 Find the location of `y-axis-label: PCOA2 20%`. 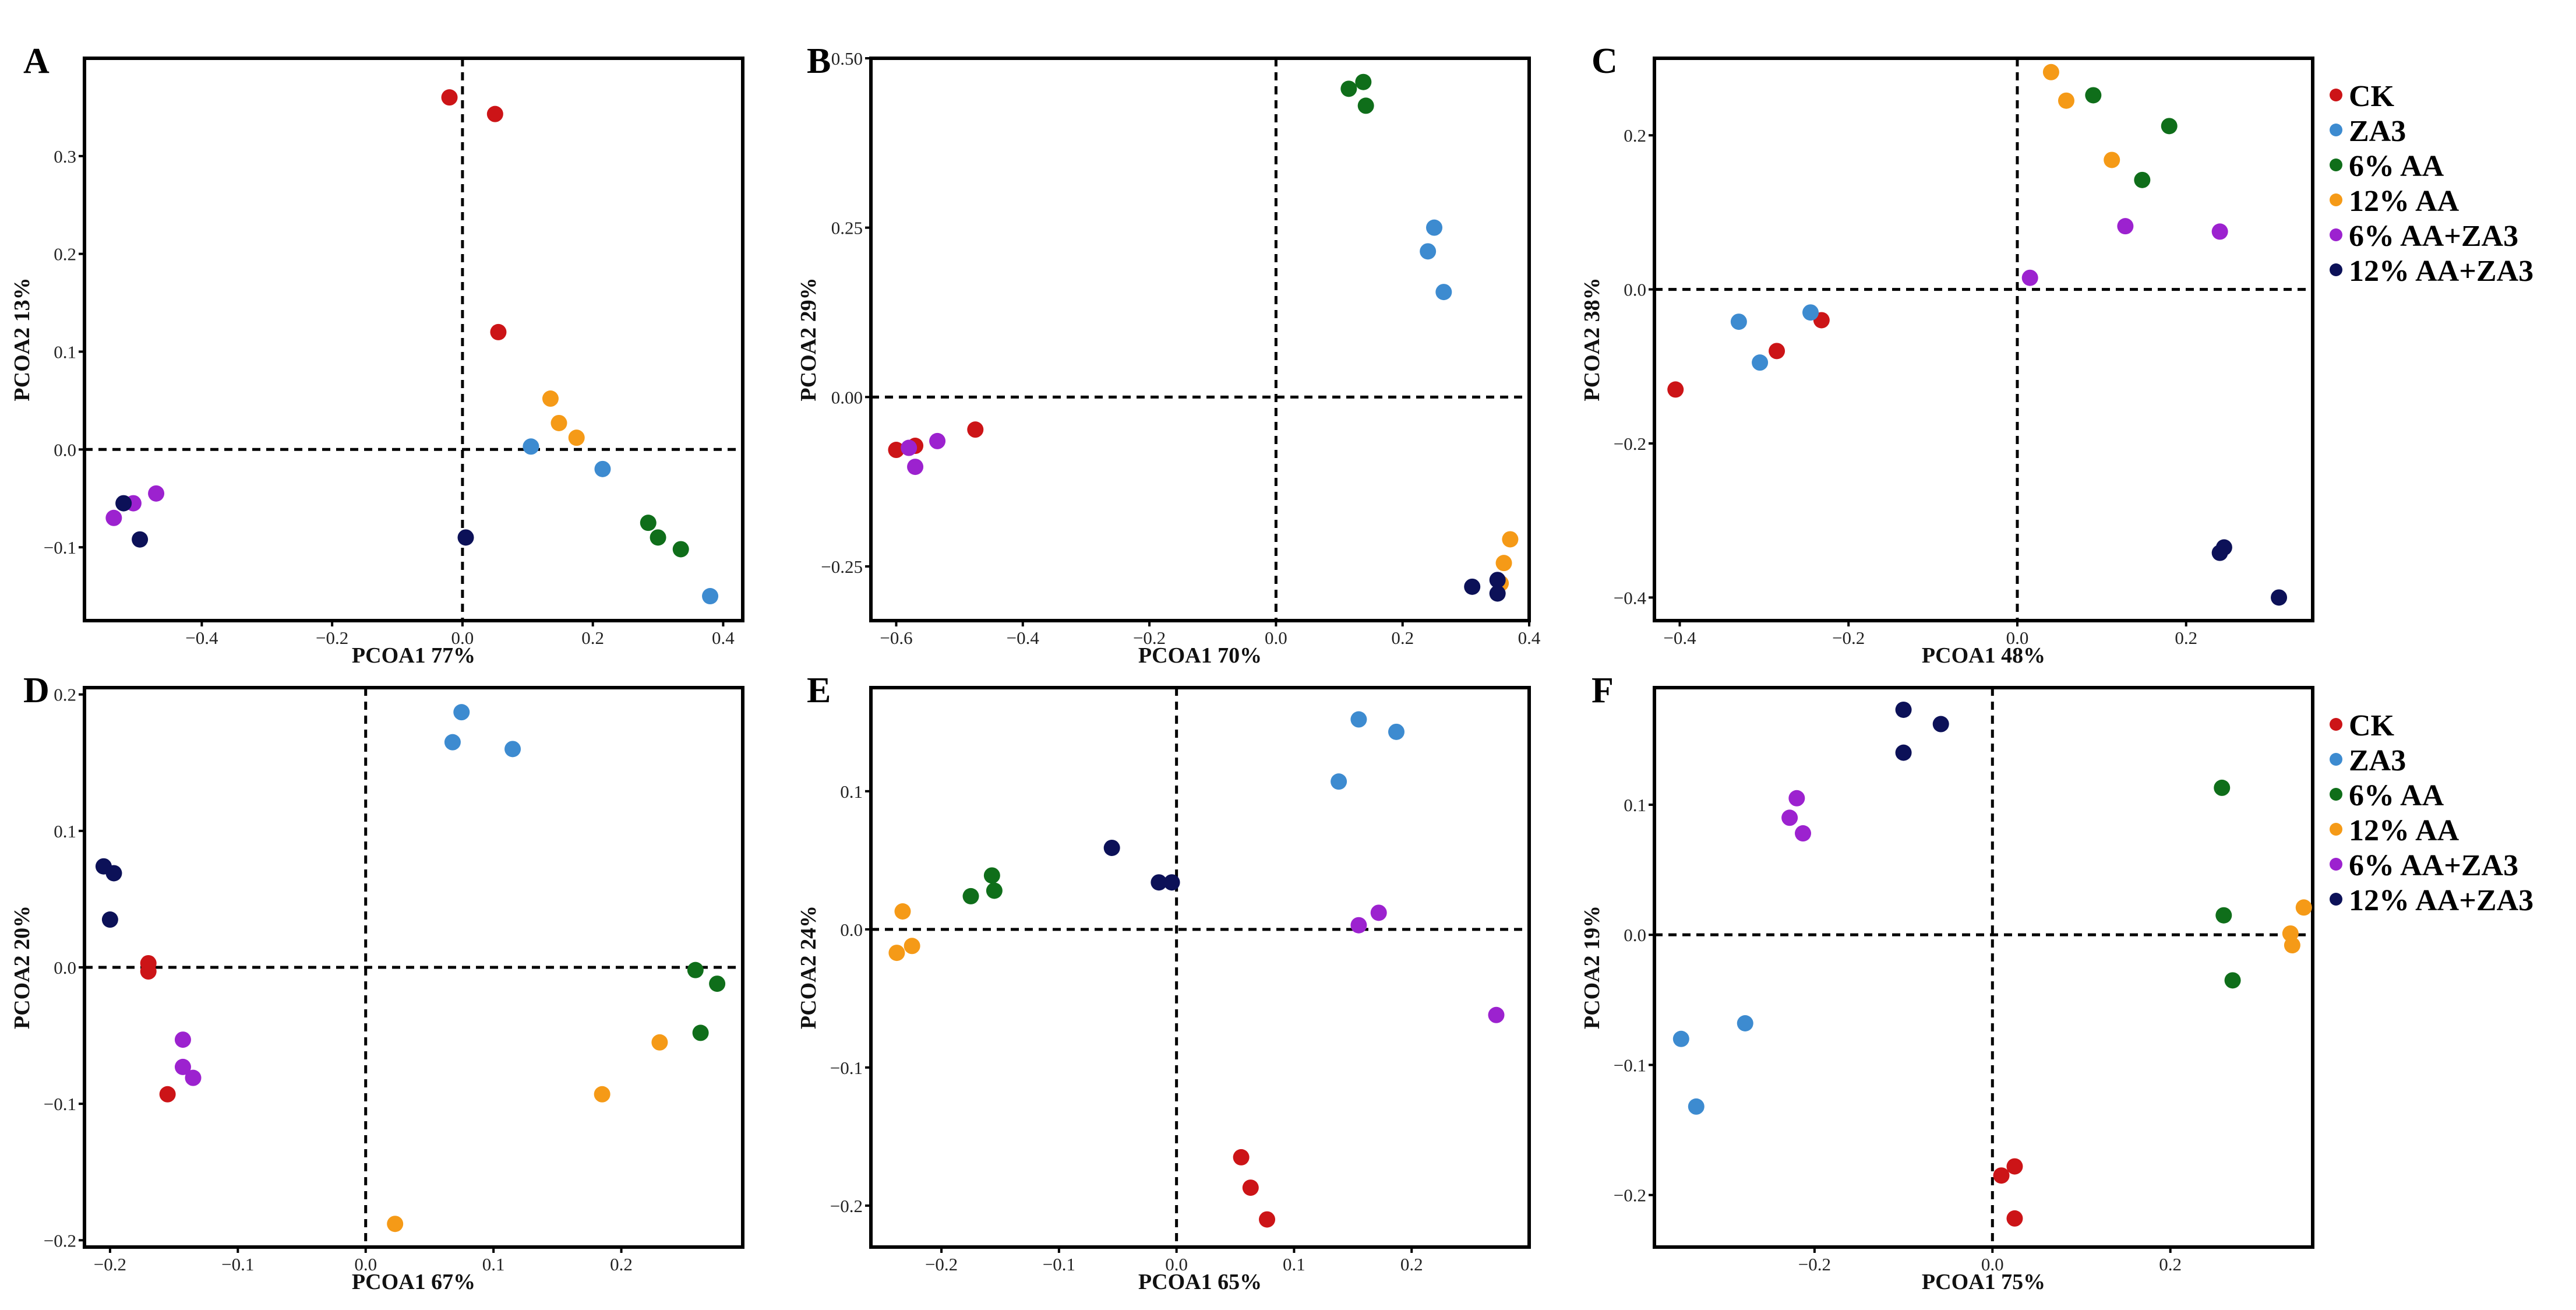

y-axis-label: PCOA2 20% is located at coordinates (22, 967).